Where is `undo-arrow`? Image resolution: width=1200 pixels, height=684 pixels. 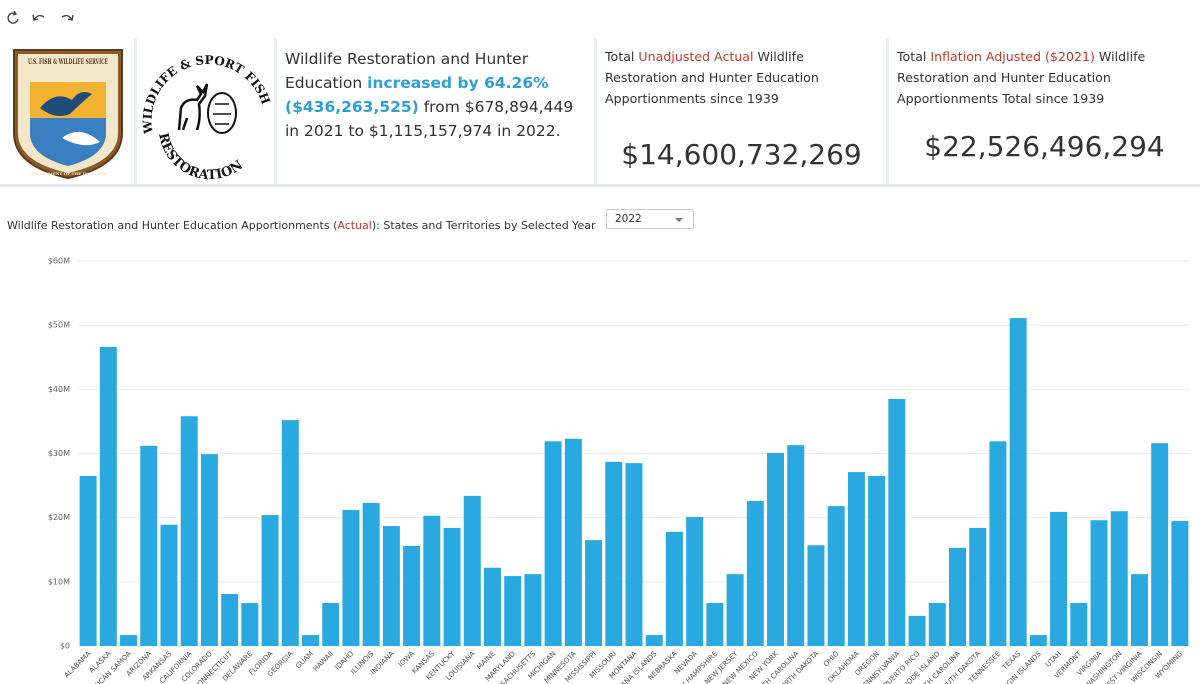 undo-arrow is located at coordinates (35, 17).